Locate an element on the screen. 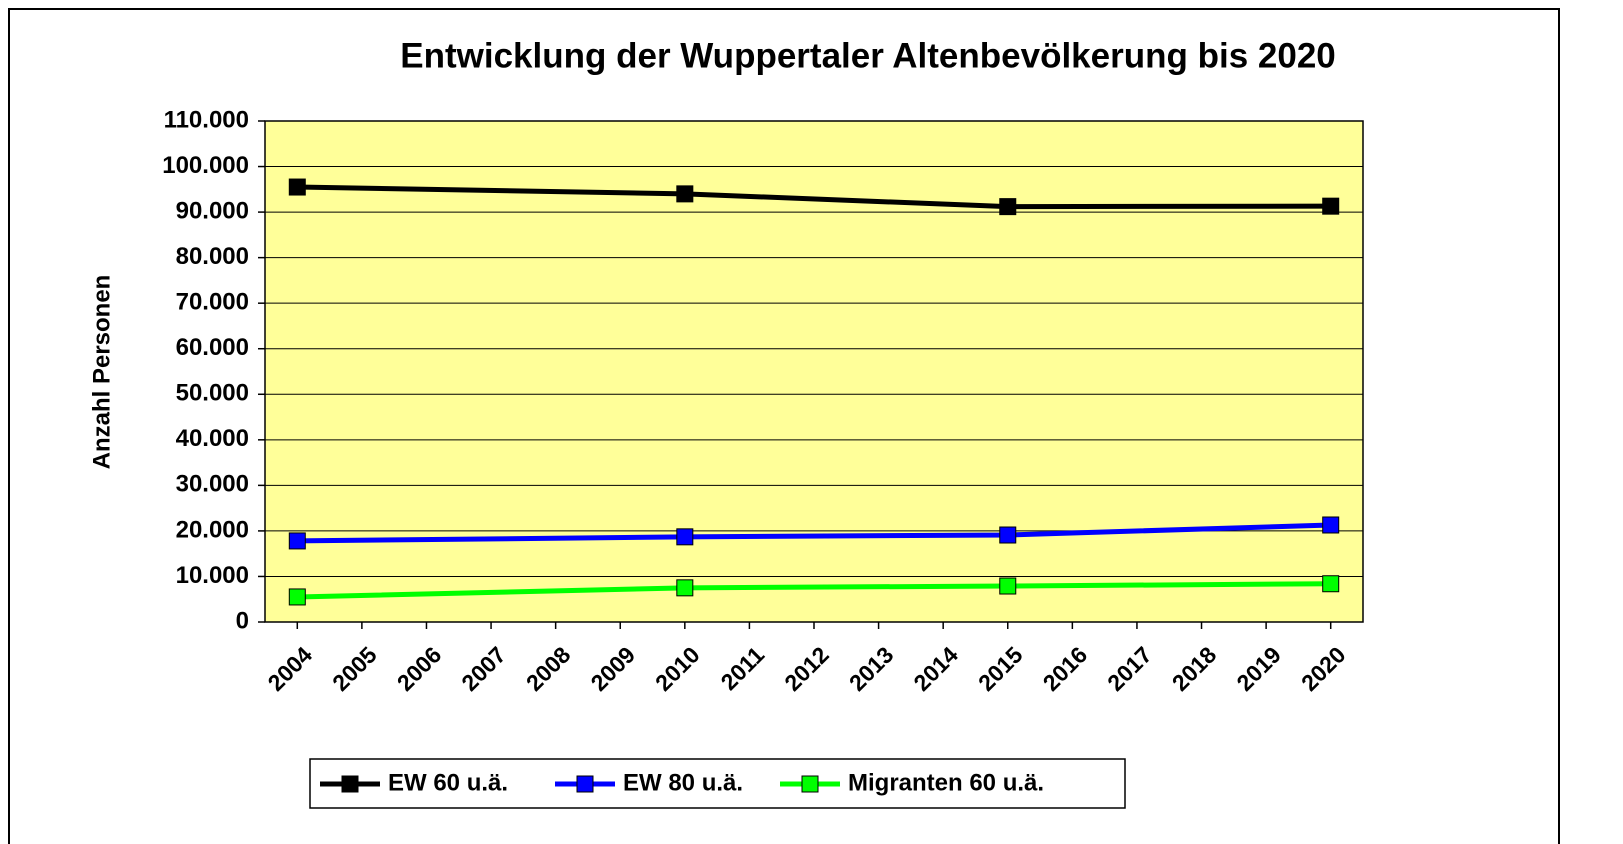 The image size is (1623, 844). y-tick-label: 80.000 is located at coordinates (212, 256).